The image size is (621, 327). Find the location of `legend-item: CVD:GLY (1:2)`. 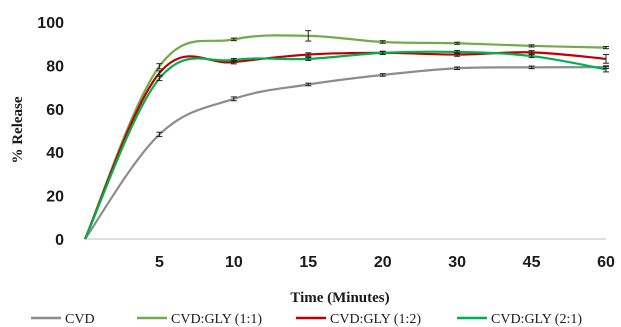

legend-item: CVD:GLY (1:2) is located at coordinates (358, 319).